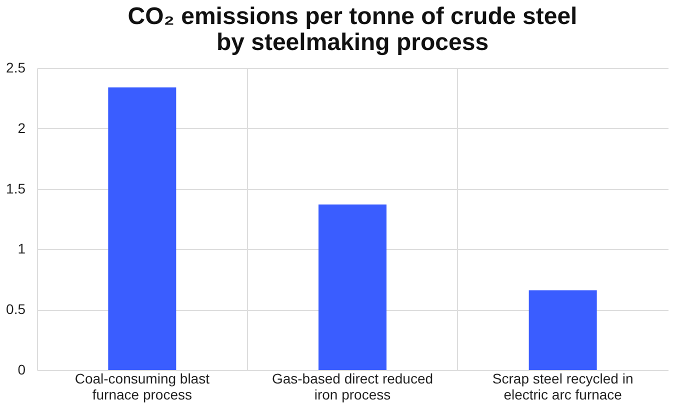 The height and width of the screenshot is (407, 673). I want to click on chart-title: CO₂ emissions per tonne of crude steel by steelmaking process, so click(353, 29).